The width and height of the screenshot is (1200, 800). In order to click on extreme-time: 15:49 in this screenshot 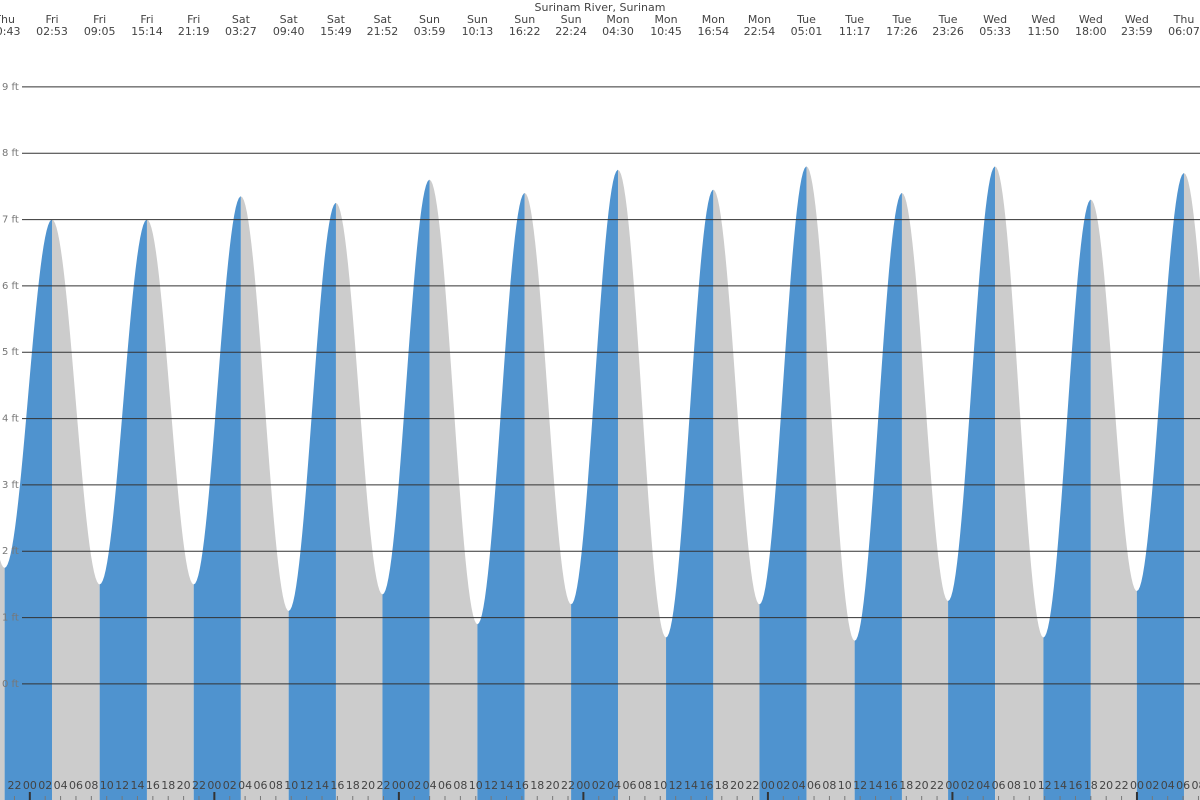, I will do `click(336, 31)`.